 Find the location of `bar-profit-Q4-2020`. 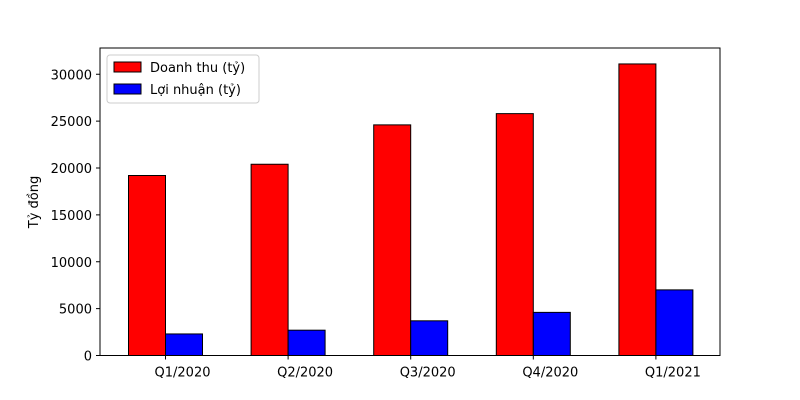

bar-profit-Q4-2020 is located at coordinates (551, 333).